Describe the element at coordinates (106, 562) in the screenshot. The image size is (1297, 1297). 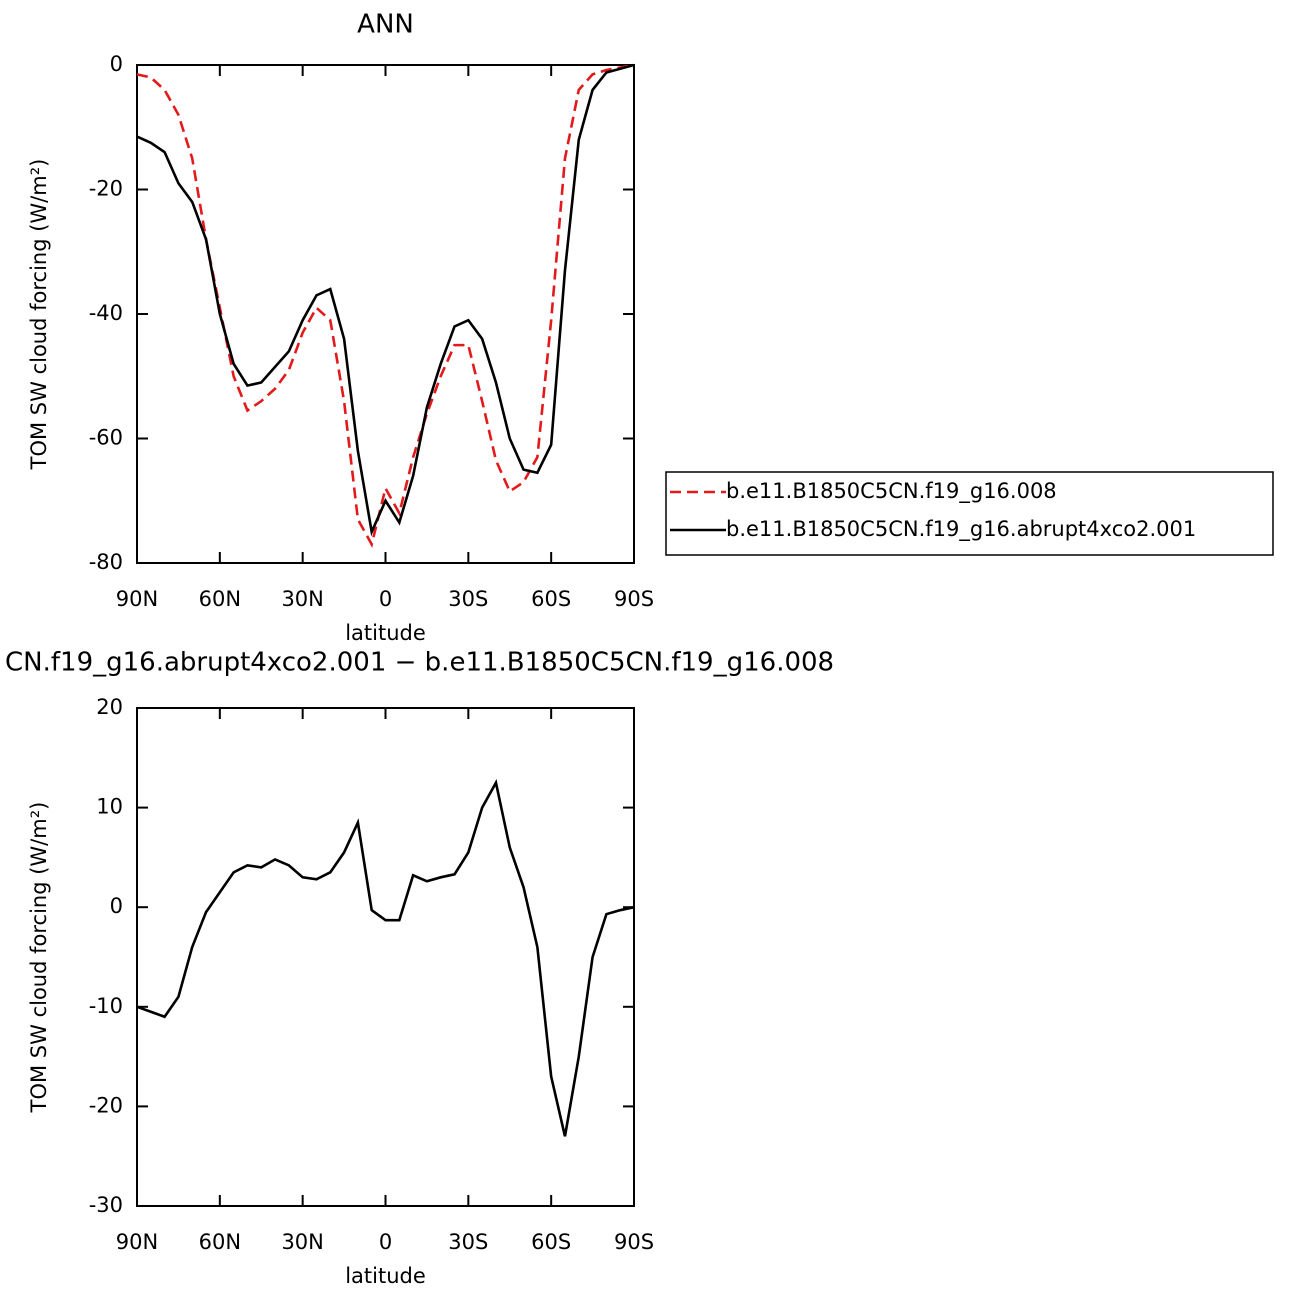
I see `y-tick-label: -80` at that location.